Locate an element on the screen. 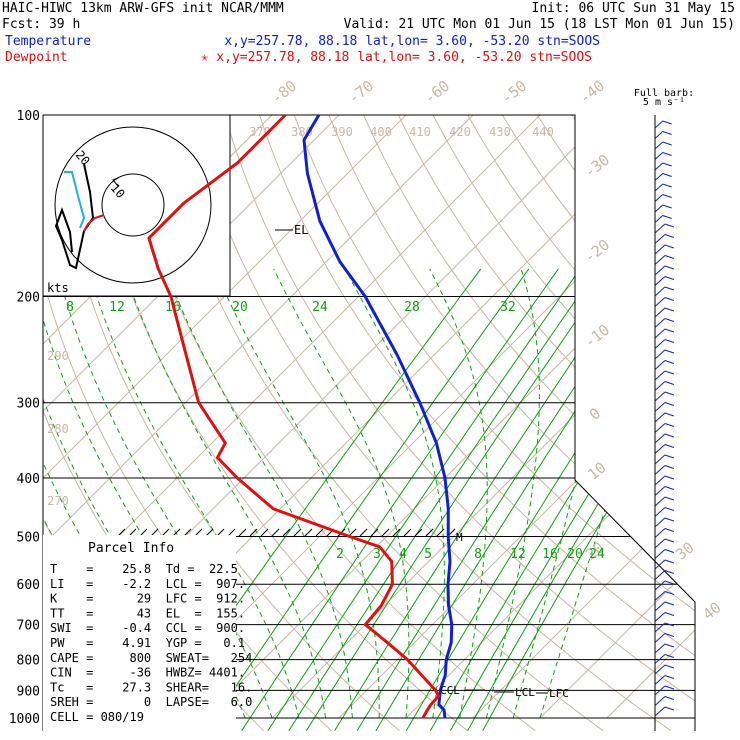 The image size is (740, 740). parcel-info-row: Tc = 27.3 SHEAR= 16. is located at coordinates (151, 687).